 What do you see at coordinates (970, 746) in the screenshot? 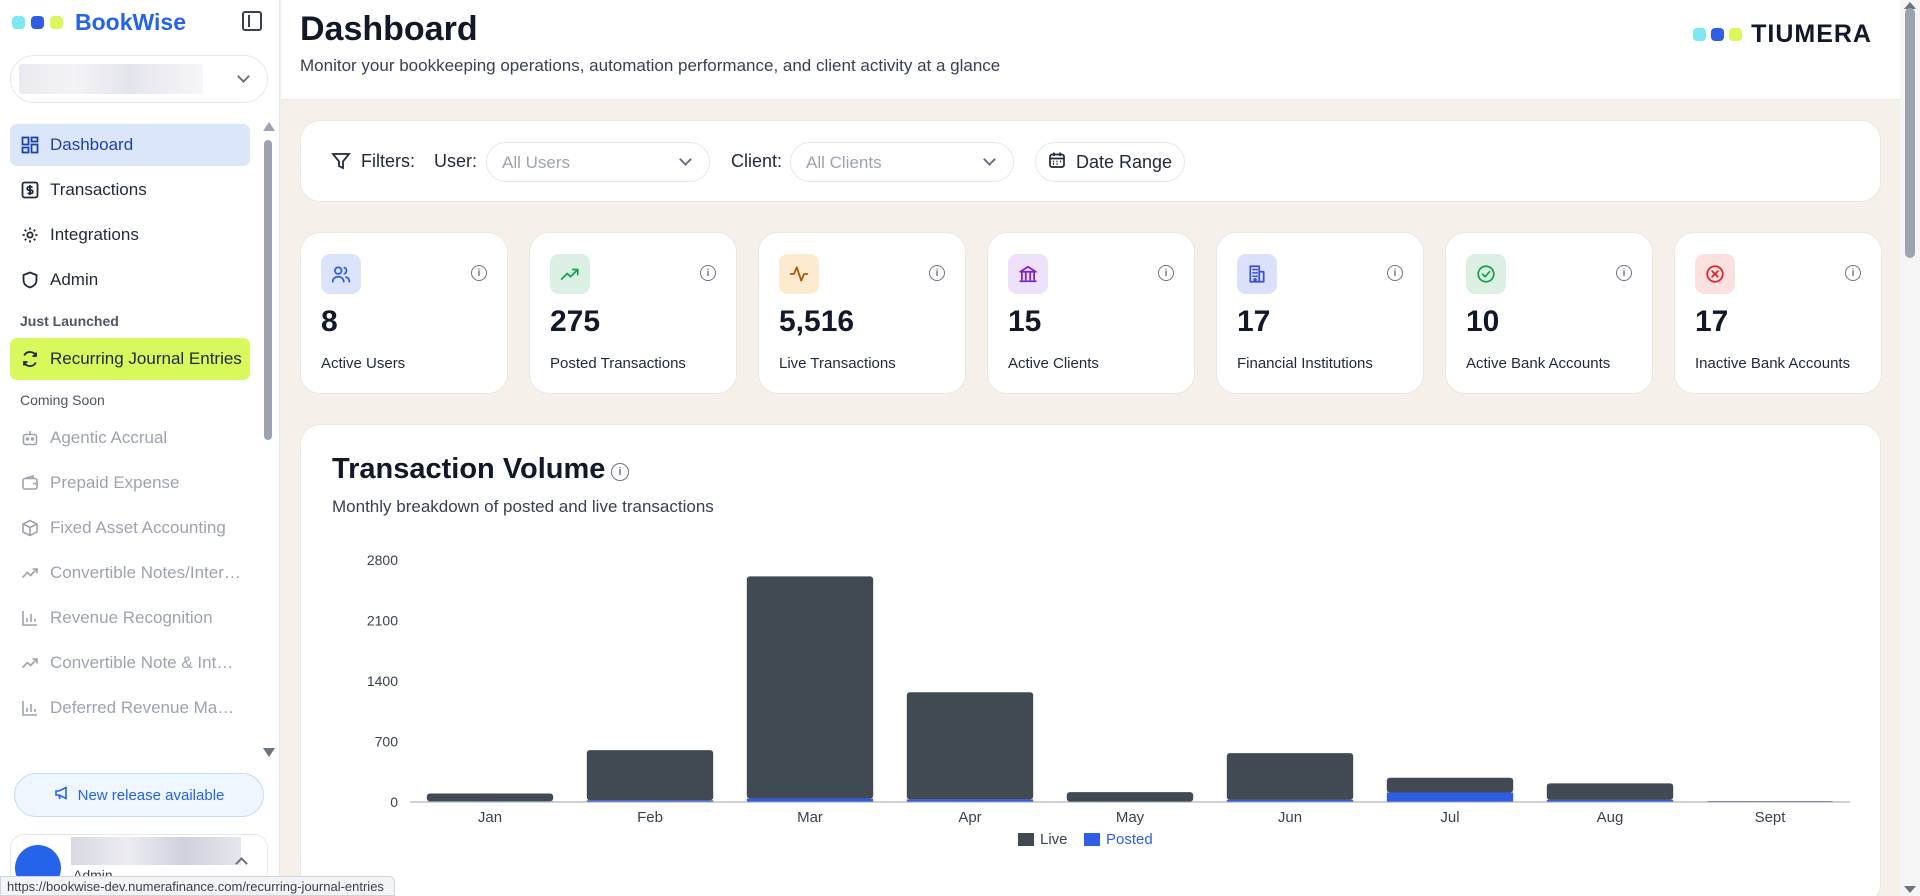
I see `bar-live-apr` at bounding box center [970, 746].